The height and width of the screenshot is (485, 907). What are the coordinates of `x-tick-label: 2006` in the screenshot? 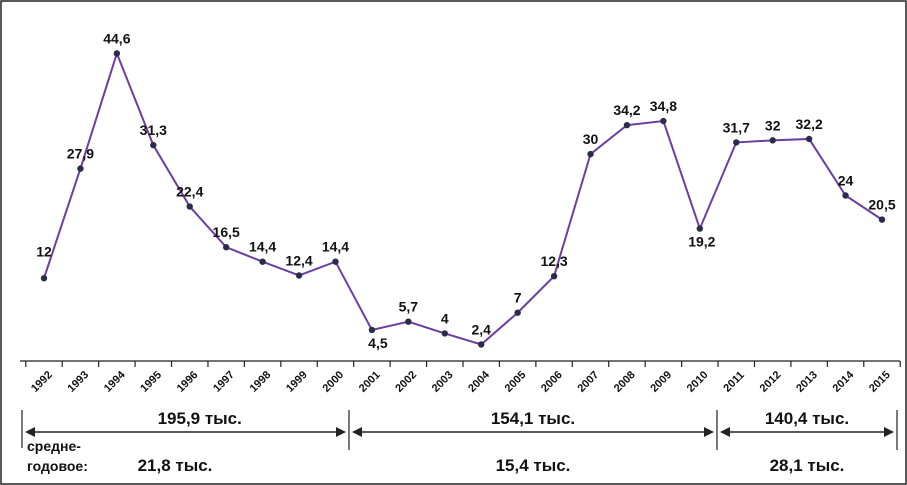 It's located at (552, 382).